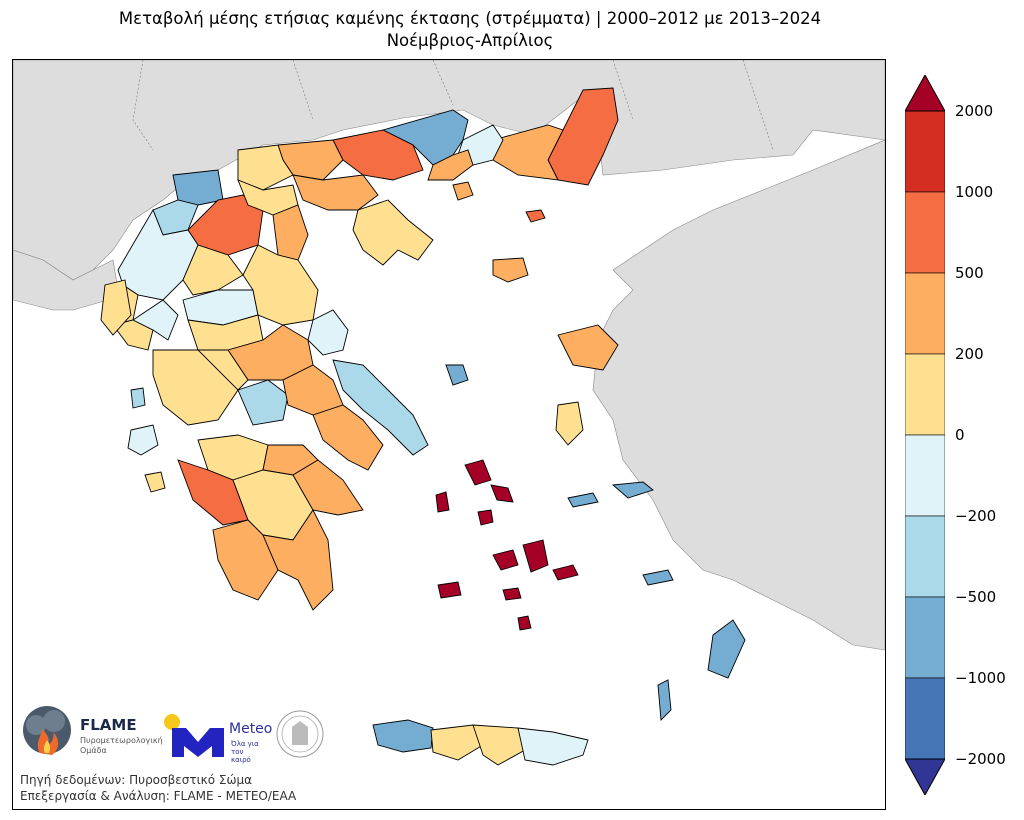  What do you see at coordinates (658, 577) in the screenshot?
I see `region-kos` at bounding box center [658, 577].